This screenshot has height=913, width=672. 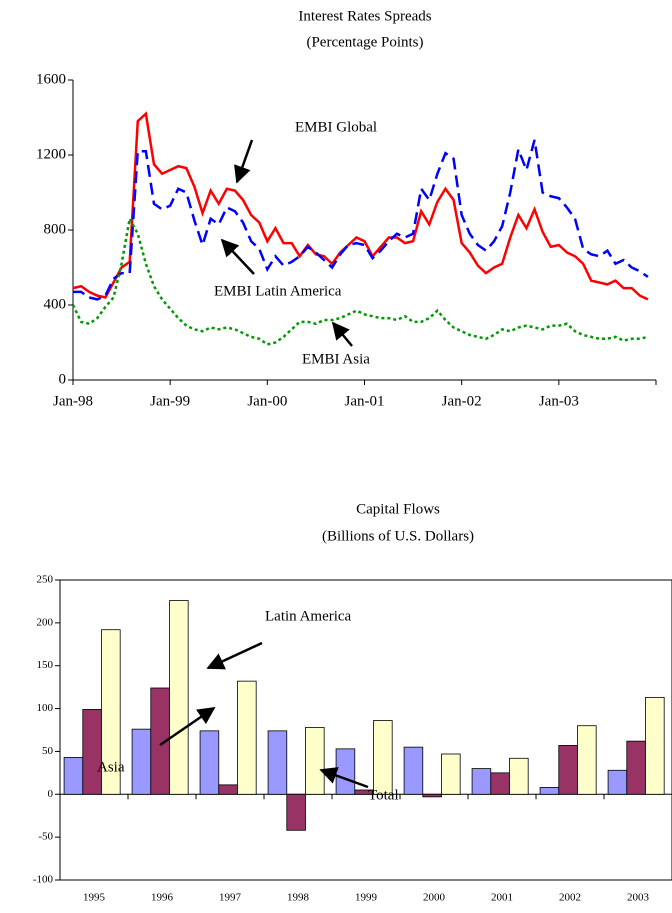 I want to click on y-tick-label: 800, so click(x=55, y=229).